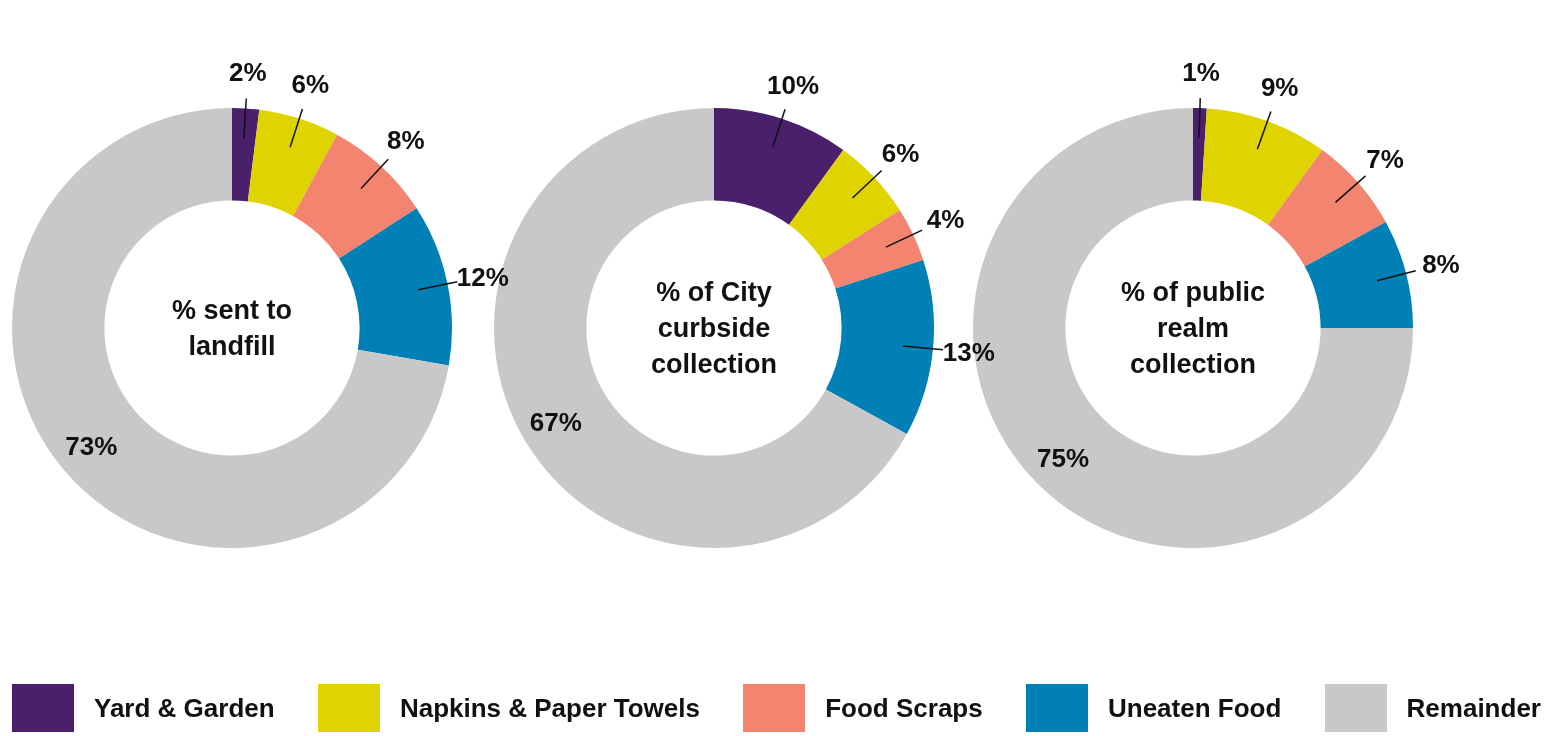 This screenshot has width=1551, height=736. What do you see at coordinates (1201, 72) in the screenshot?
I see `data-label: 1%` at bounding box center [1201, 72].